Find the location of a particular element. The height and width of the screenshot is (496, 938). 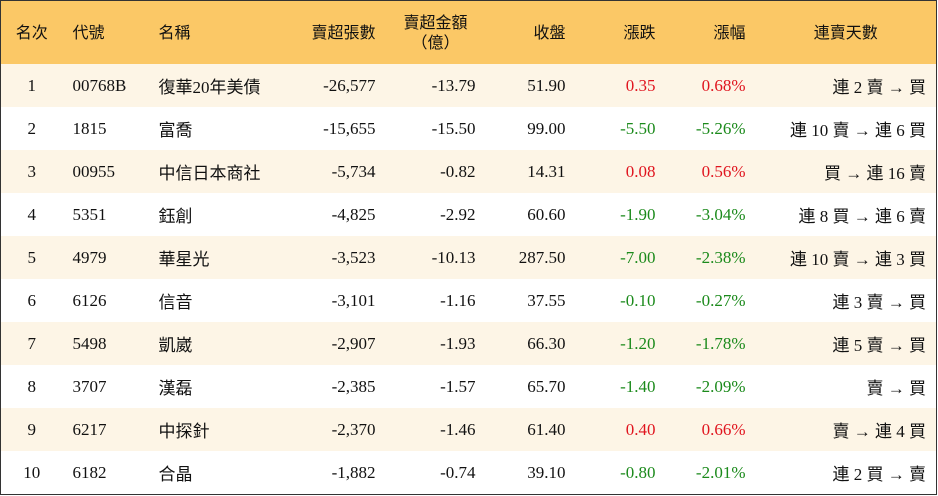

table-cell: -1.93 is located at coordinates (435, 343).